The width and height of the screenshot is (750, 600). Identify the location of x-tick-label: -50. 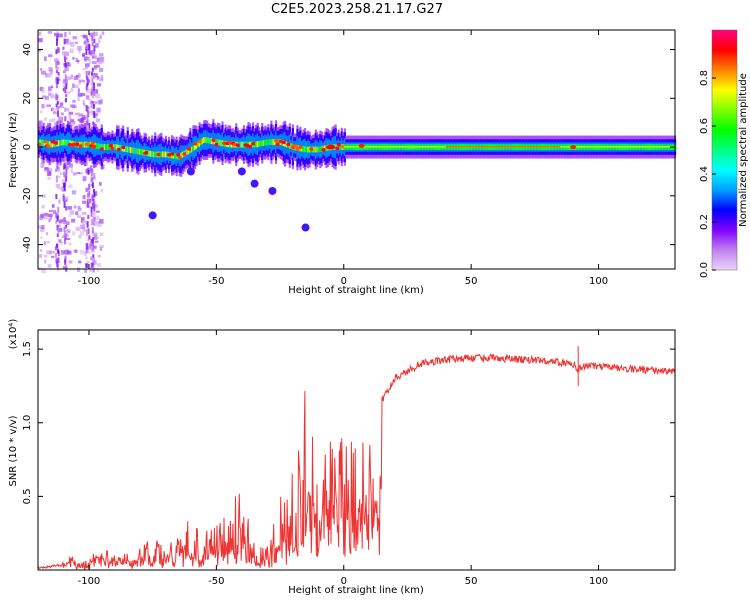
(216, 581).